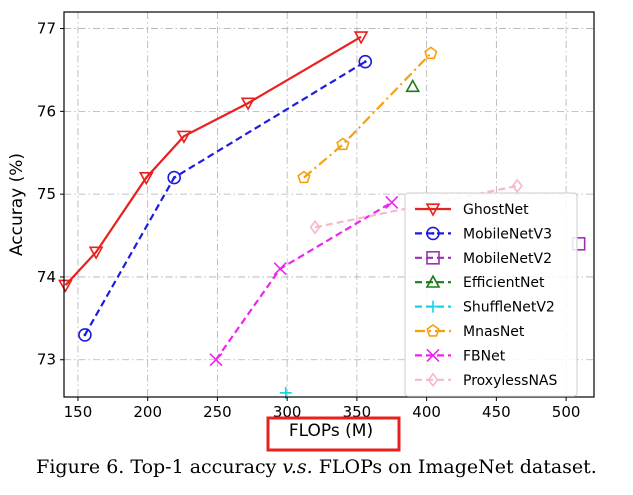  What do you see at coordinates (46, 111) in the screenshot?
I see `y-tick-label: 76` at bounding box center [46, 111].